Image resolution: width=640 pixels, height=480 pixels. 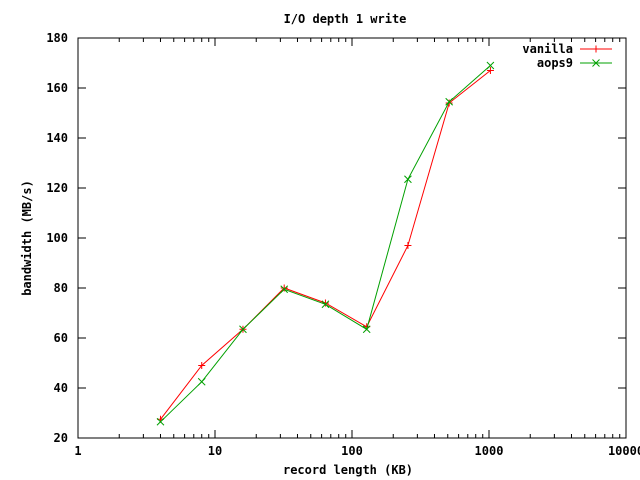 I want to click on y-tick-label: 120, so click(x=57, y=188).